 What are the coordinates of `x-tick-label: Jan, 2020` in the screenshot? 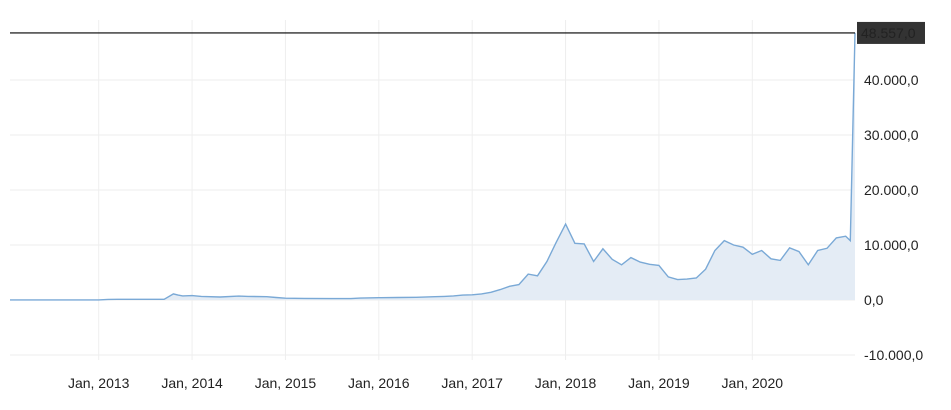 It's located at (753, 383).